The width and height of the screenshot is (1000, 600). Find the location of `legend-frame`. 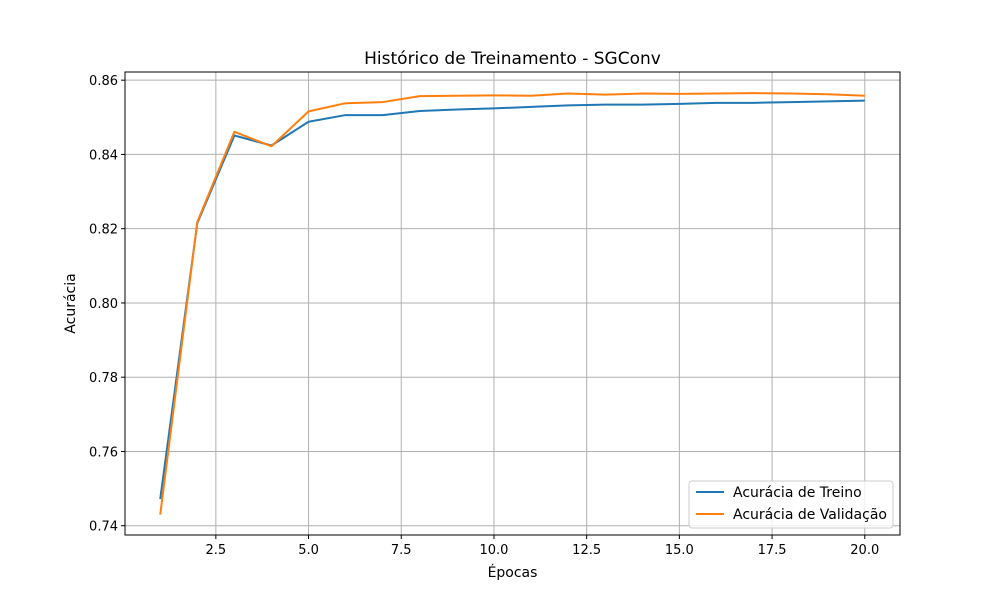

legend-frame is located at coordinates (791, 504).